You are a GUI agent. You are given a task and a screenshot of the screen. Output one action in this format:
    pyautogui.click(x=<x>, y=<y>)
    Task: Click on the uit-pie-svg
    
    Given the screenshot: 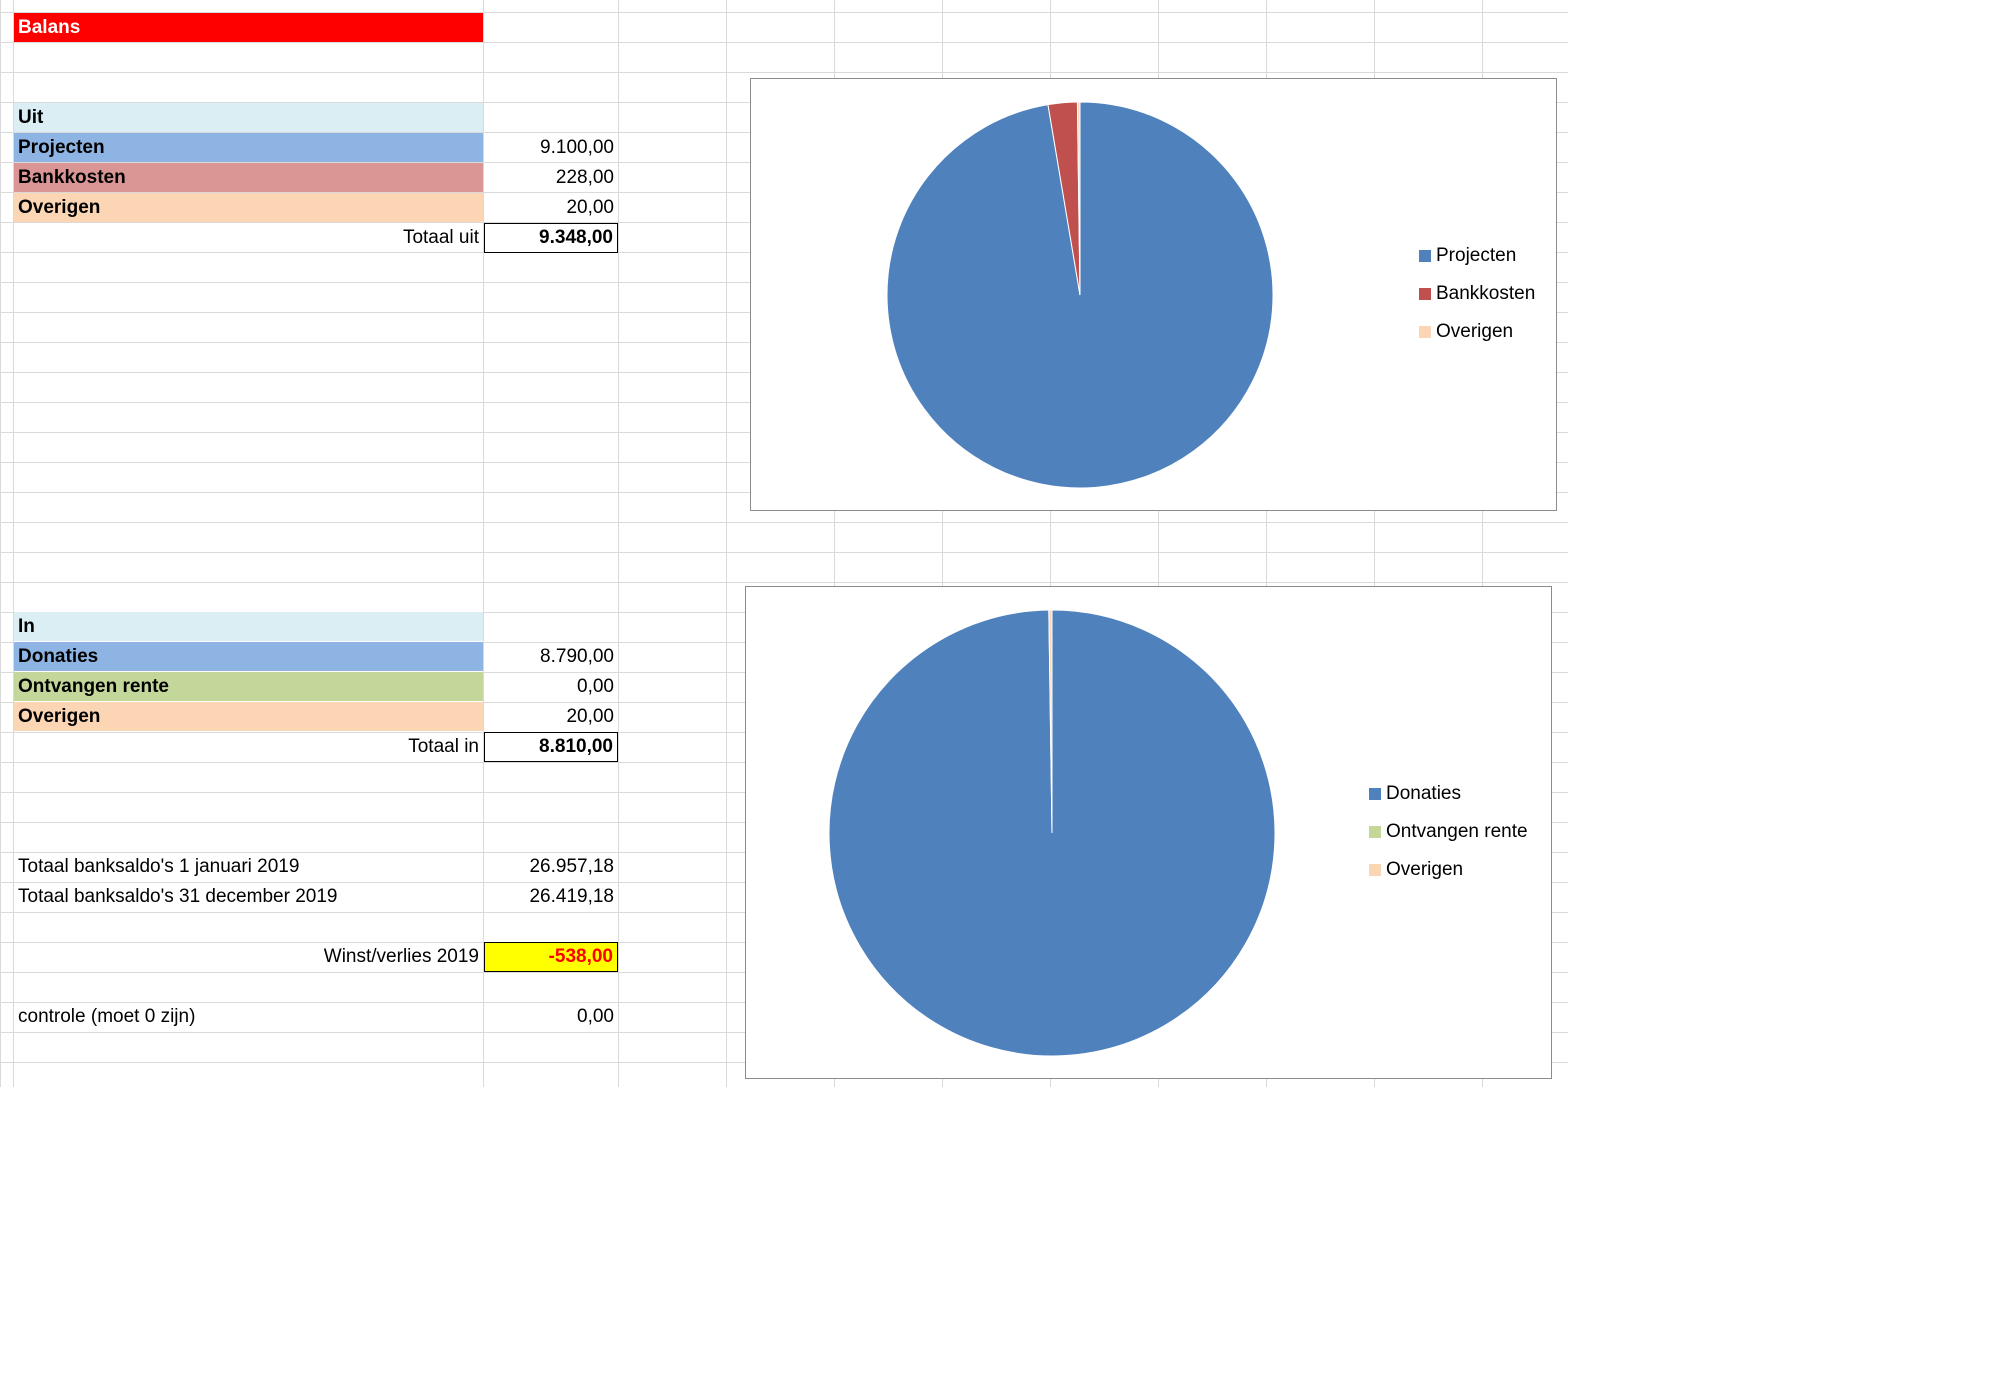 What is the action you would take?
    pyautogui.click(x=1080, y=295)
    